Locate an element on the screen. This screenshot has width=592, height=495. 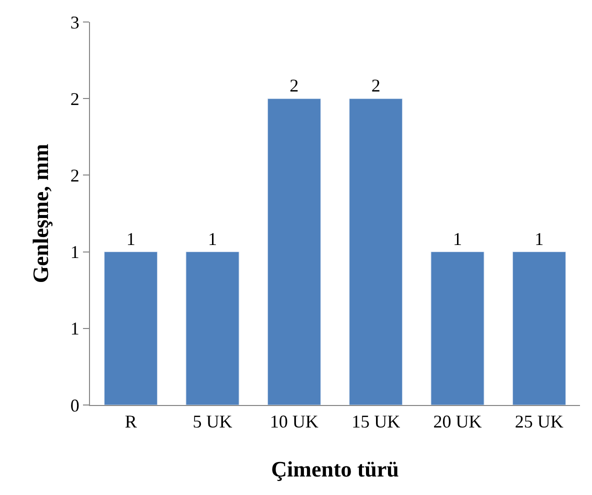
y-tick-label: 3 is located at coordinates (75, 22).